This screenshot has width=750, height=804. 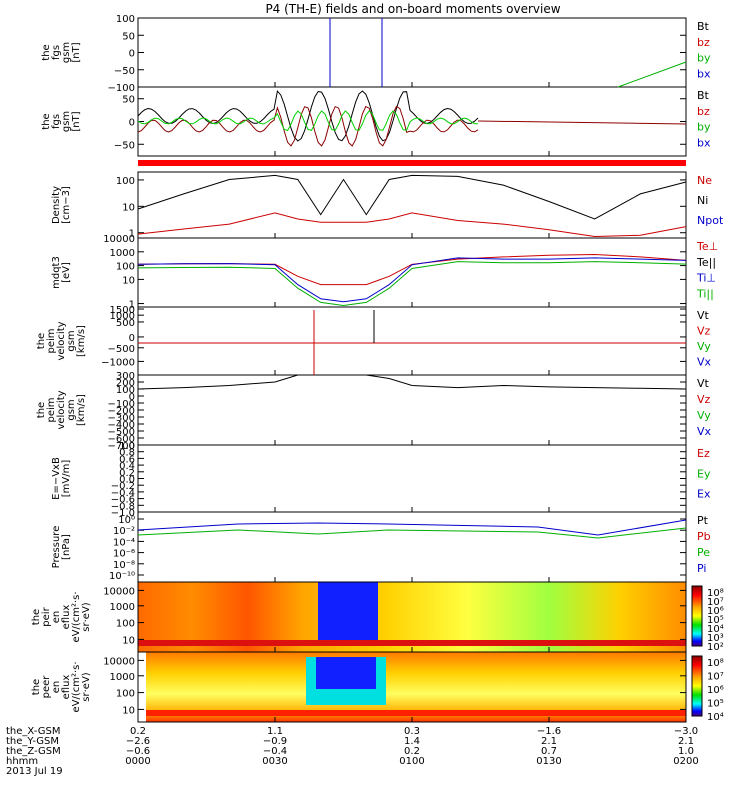 What do you see at coordinates (124, 554) in the screenshot?
I see `y-tick-label: 10⁻⁶` at bounding box center [124, 554].